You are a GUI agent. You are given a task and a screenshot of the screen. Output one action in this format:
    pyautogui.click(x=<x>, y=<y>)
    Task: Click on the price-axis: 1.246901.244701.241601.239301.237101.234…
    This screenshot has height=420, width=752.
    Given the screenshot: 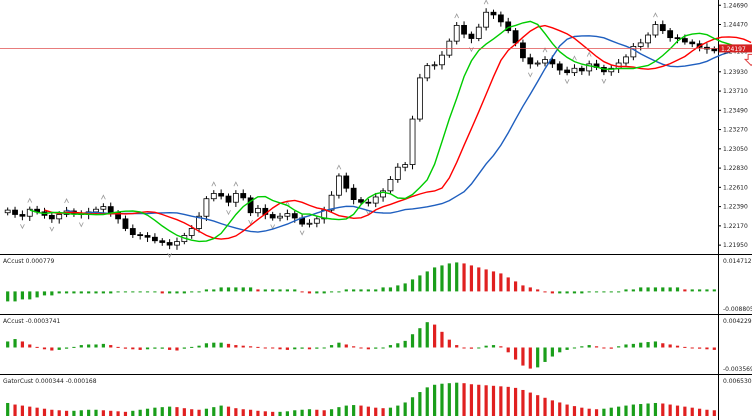 What is the action you would take?
    pyautogui.click(x=735, y=193)
    